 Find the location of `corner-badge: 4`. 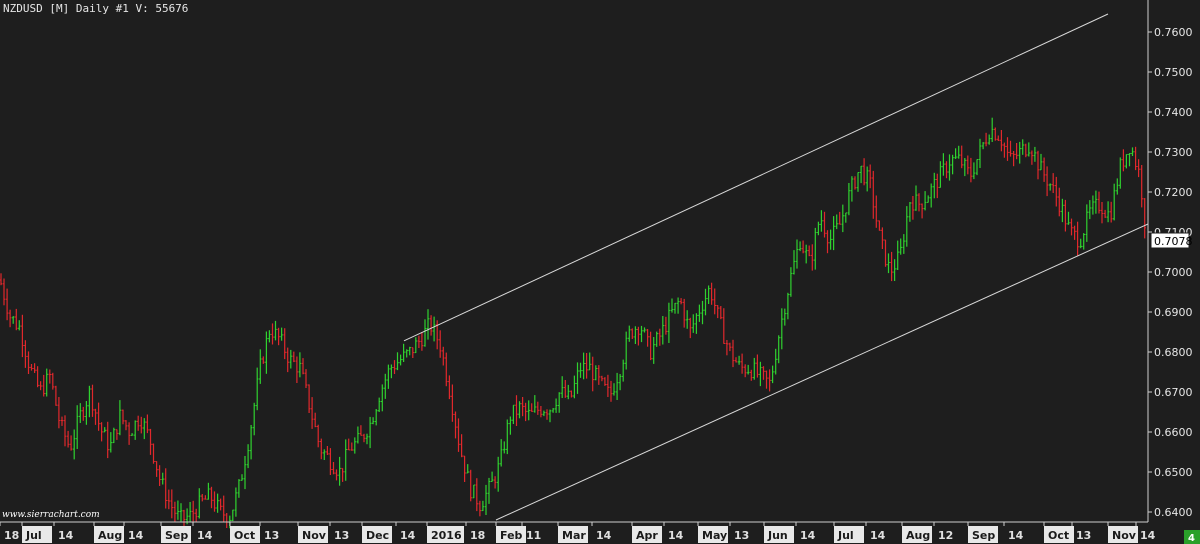

corner-badge: 4 is located at coordinates (1192, 537).